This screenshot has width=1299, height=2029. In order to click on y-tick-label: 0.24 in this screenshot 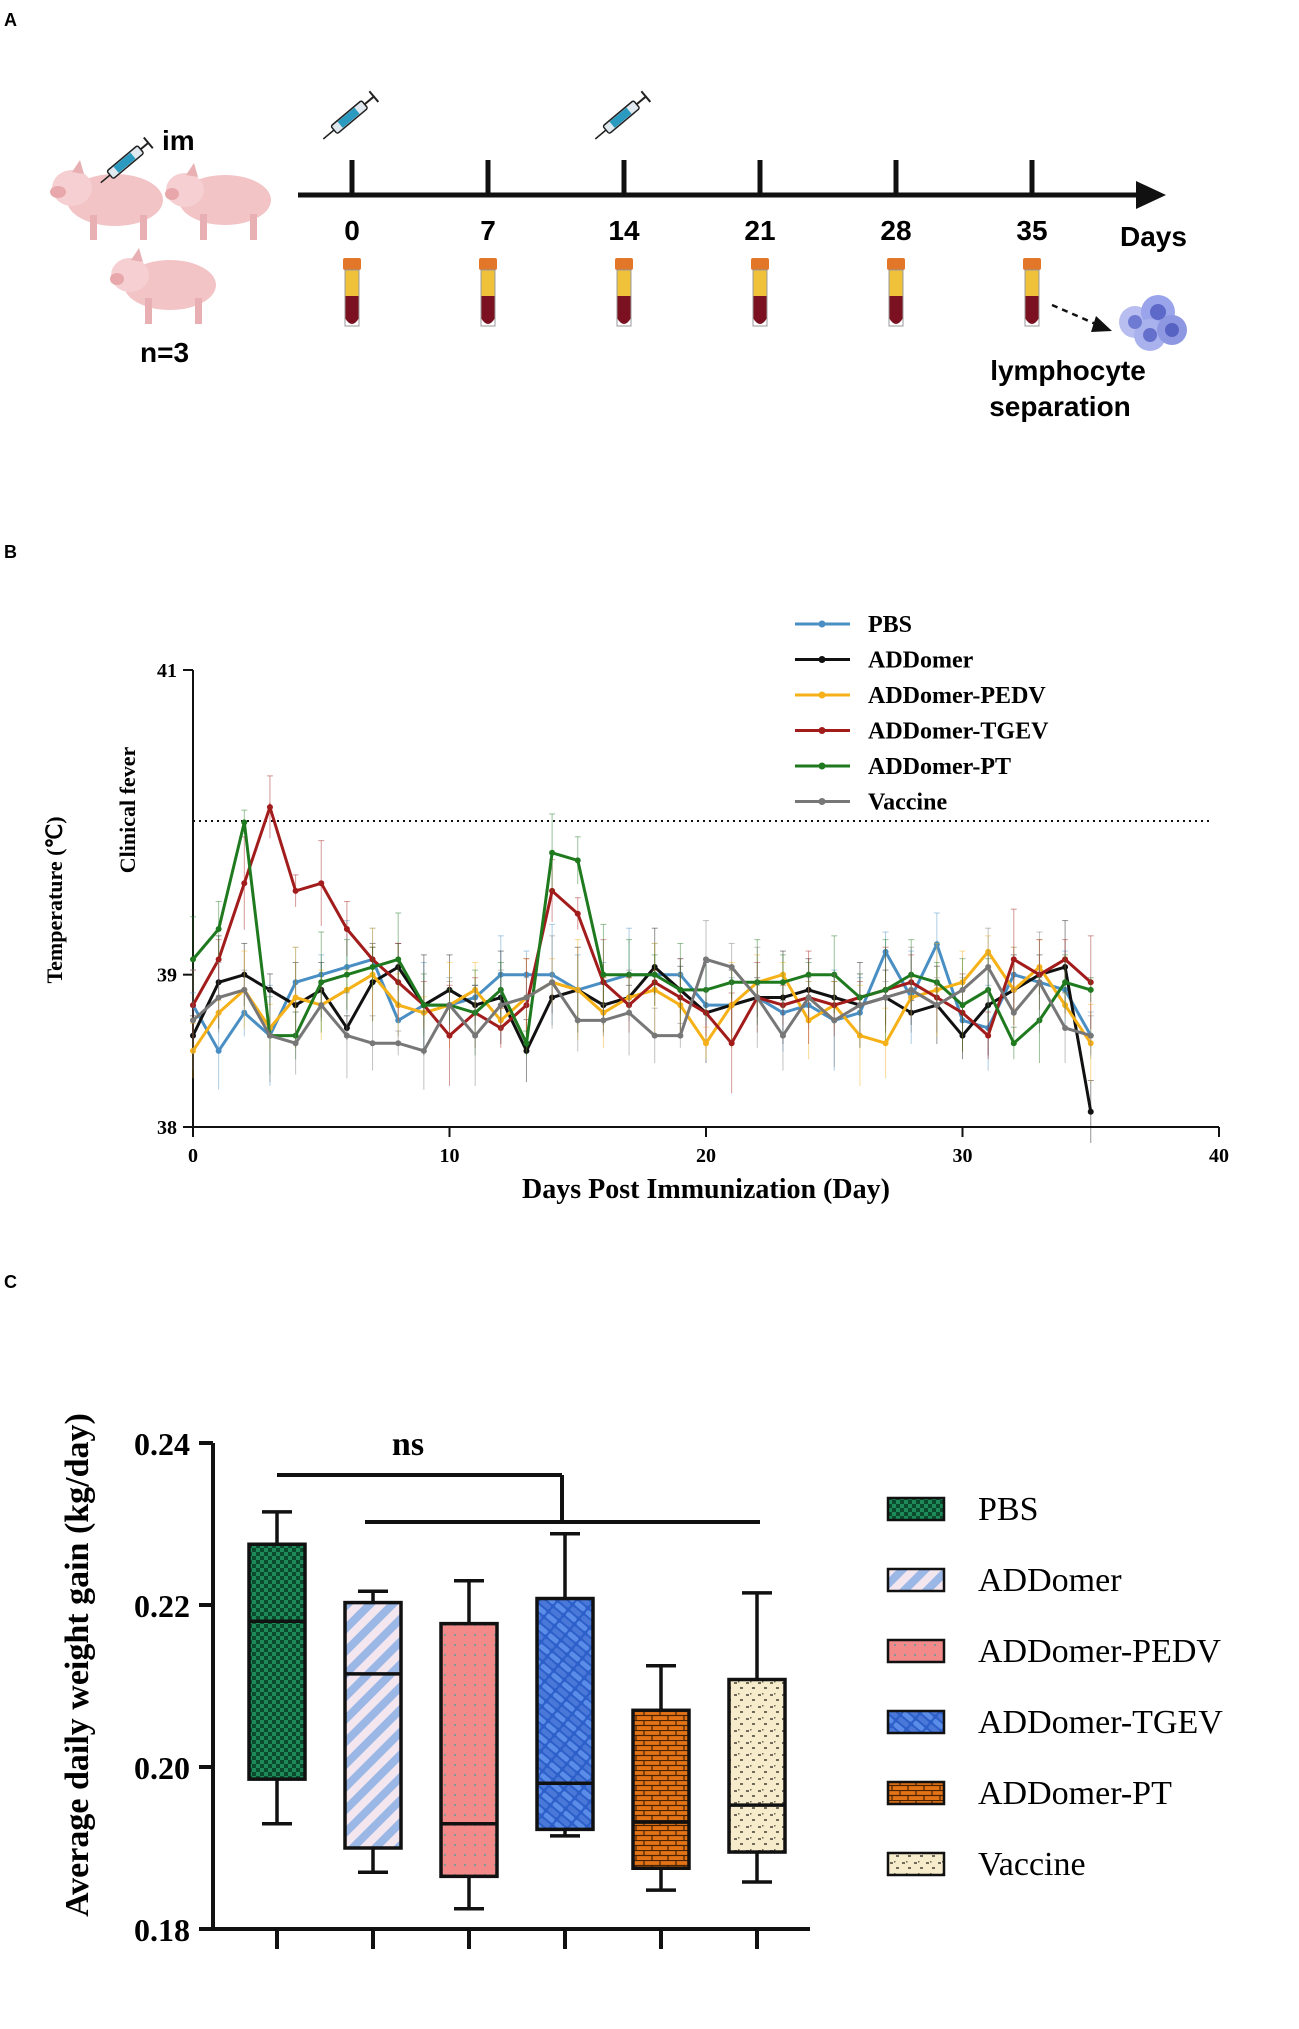, I will do `click(162, 1444)`.